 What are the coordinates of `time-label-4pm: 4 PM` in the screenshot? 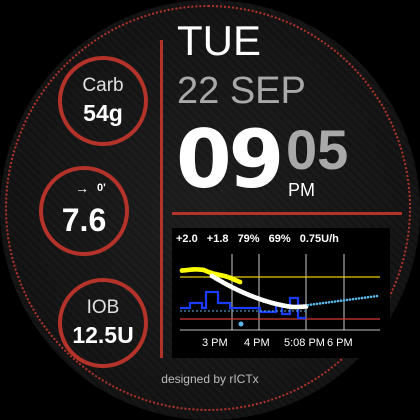 It's located at (257, 343).